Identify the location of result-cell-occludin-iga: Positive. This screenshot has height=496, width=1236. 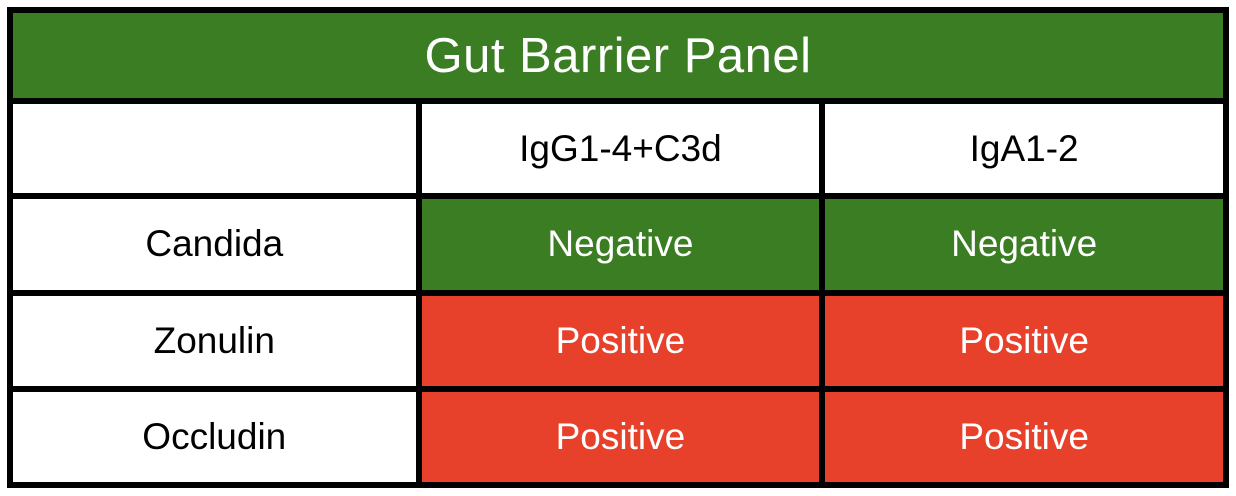
(1024, 437).